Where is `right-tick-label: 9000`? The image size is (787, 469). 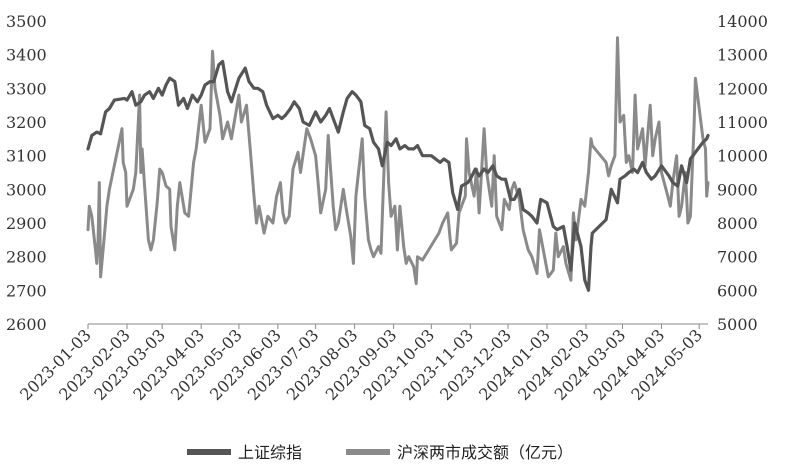 right-tick-label: 9000 is located at coordinates (737, 189).